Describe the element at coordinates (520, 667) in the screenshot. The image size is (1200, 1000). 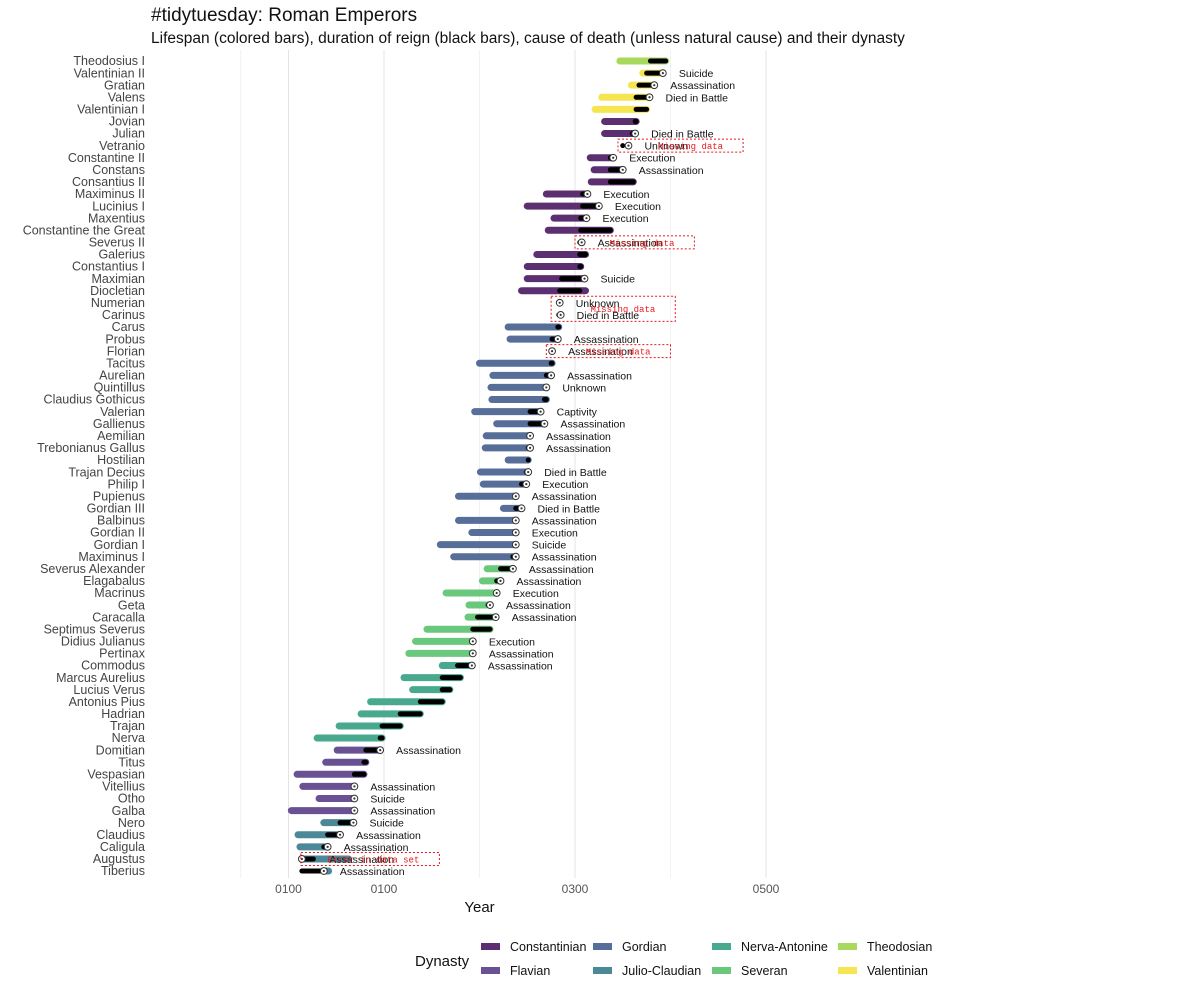
I see `cause-label-commodus: Assassination` at that location.